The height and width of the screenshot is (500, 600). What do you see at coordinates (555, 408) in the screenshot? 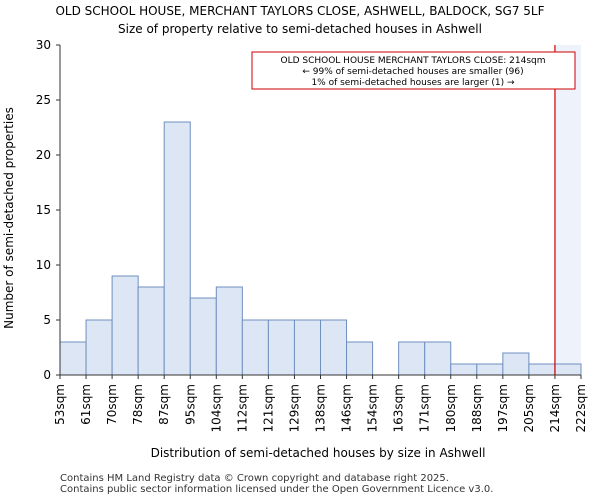
I see `x-tick-label: 214sqm` at bounding box center [555, 408].